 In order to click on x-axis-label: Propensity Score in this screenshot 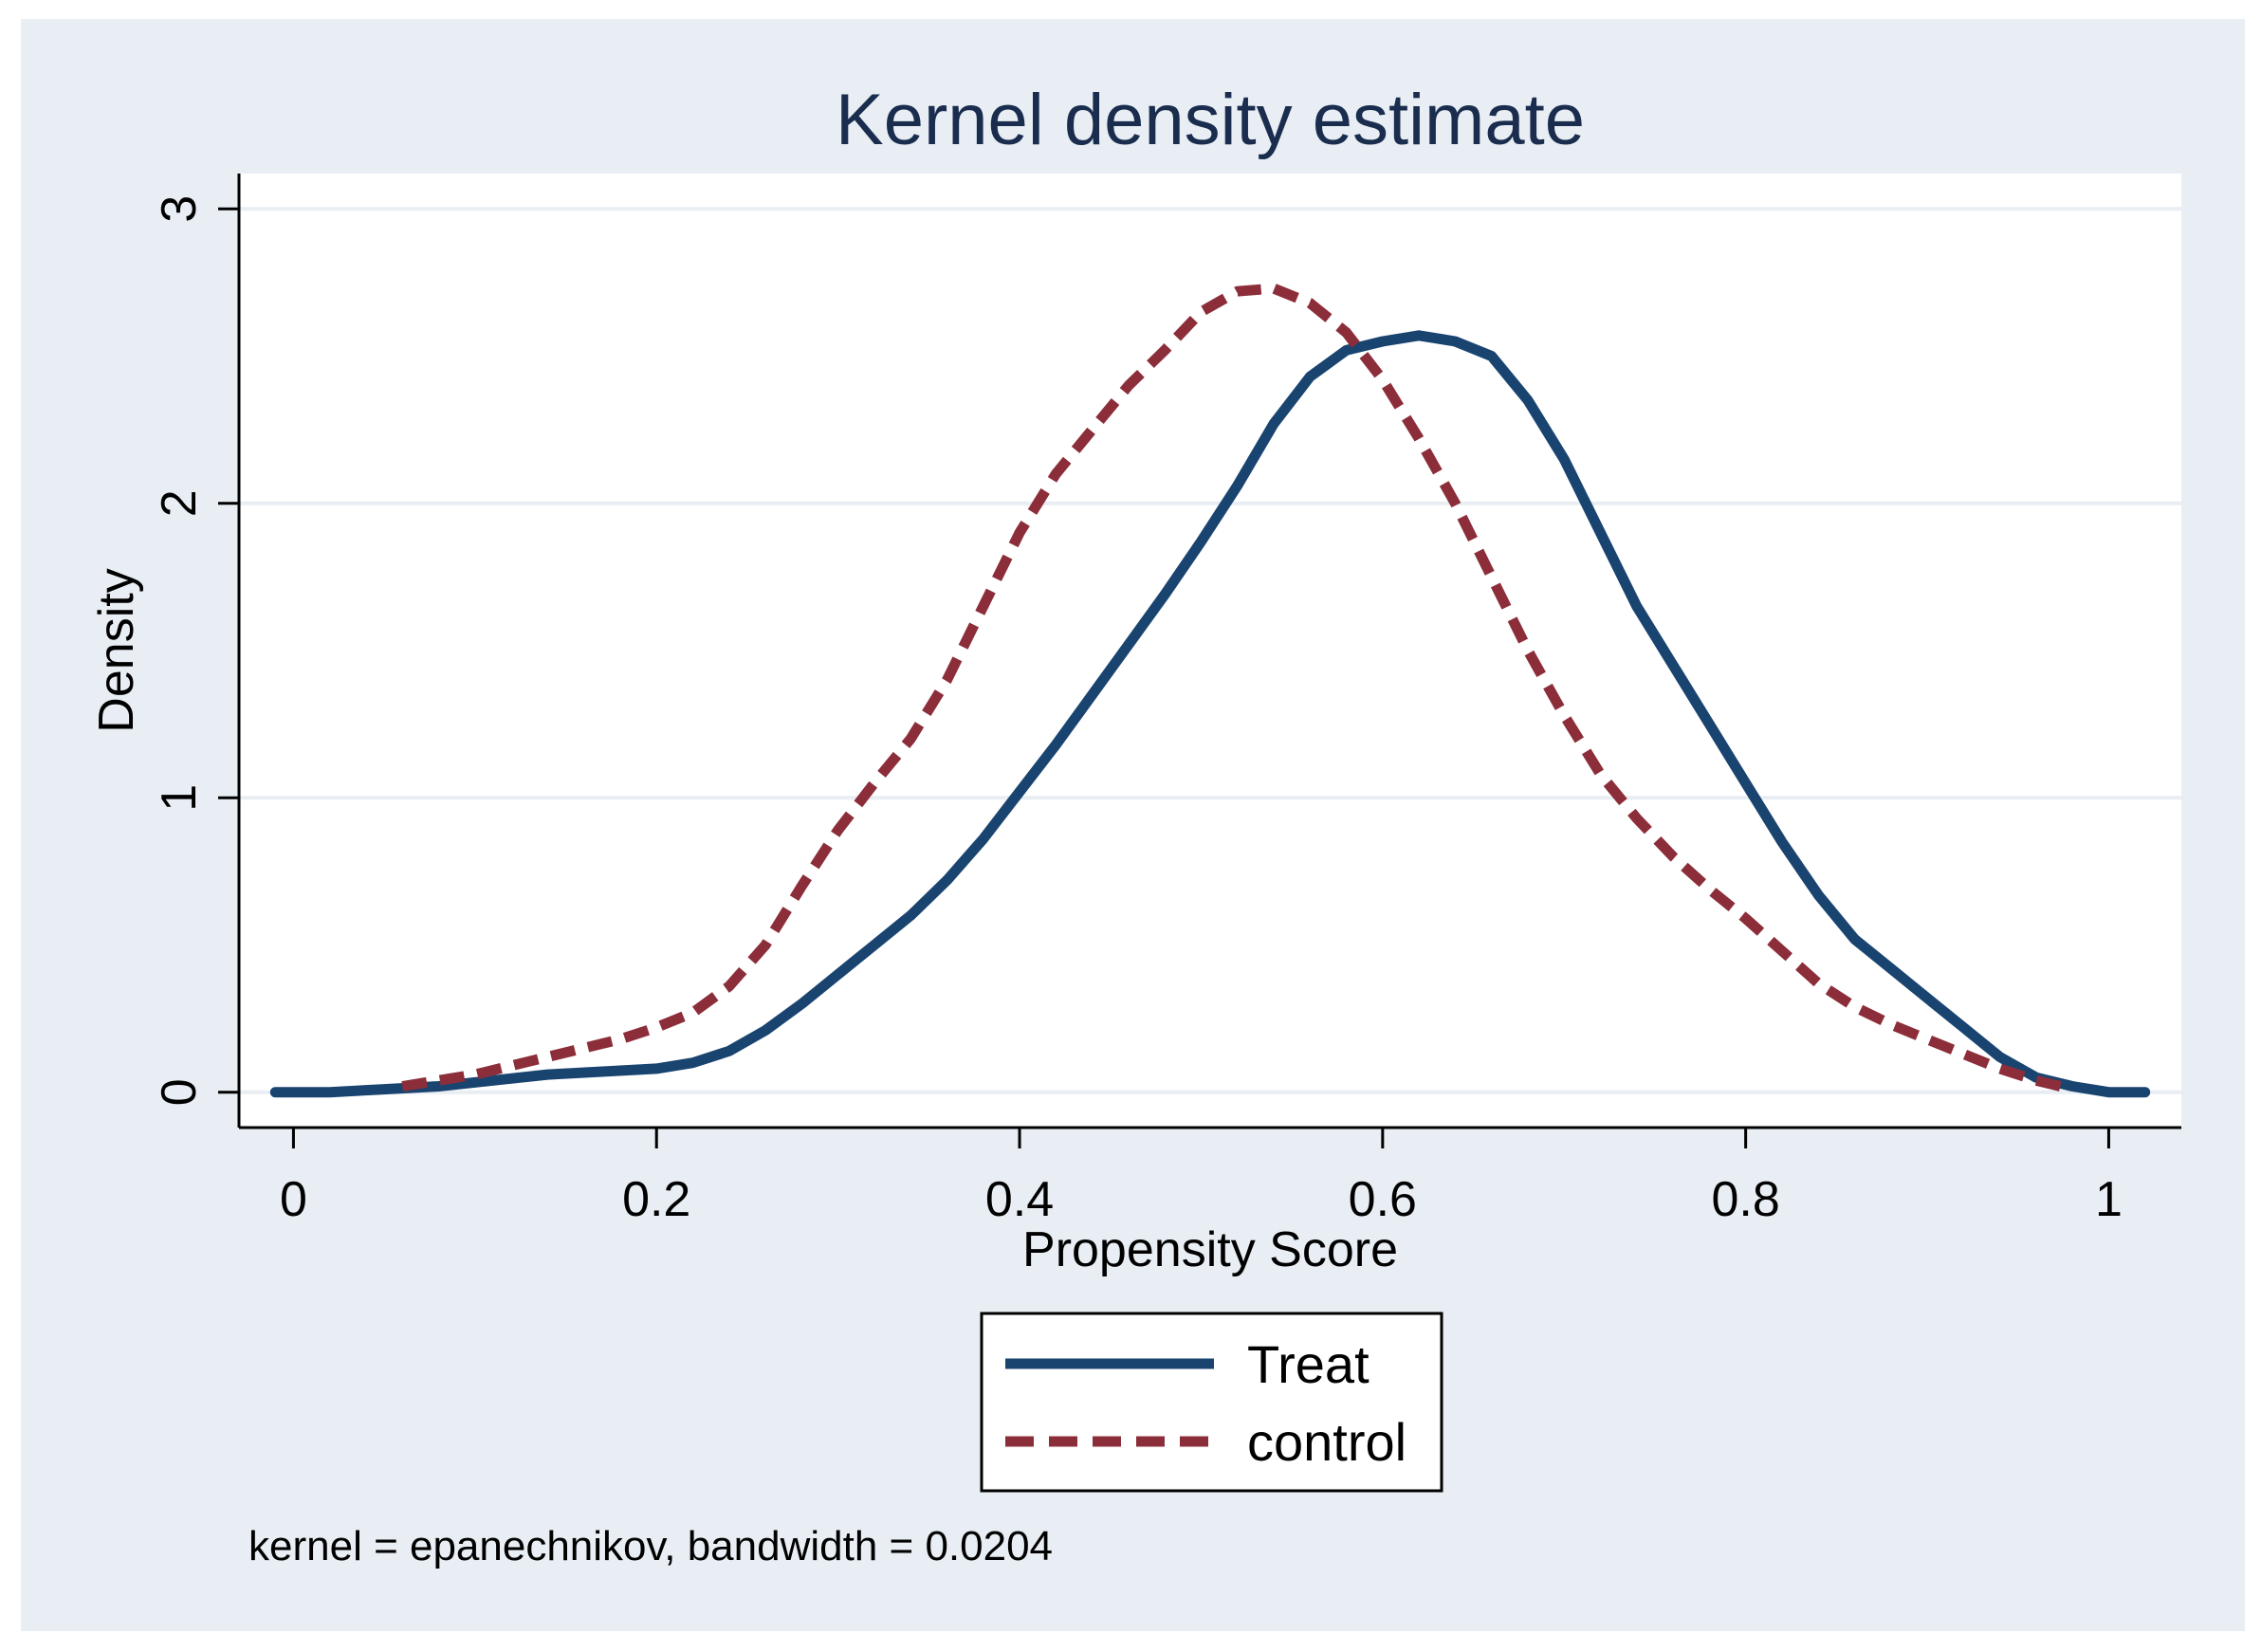, I will do `click(1210, 1249)`.